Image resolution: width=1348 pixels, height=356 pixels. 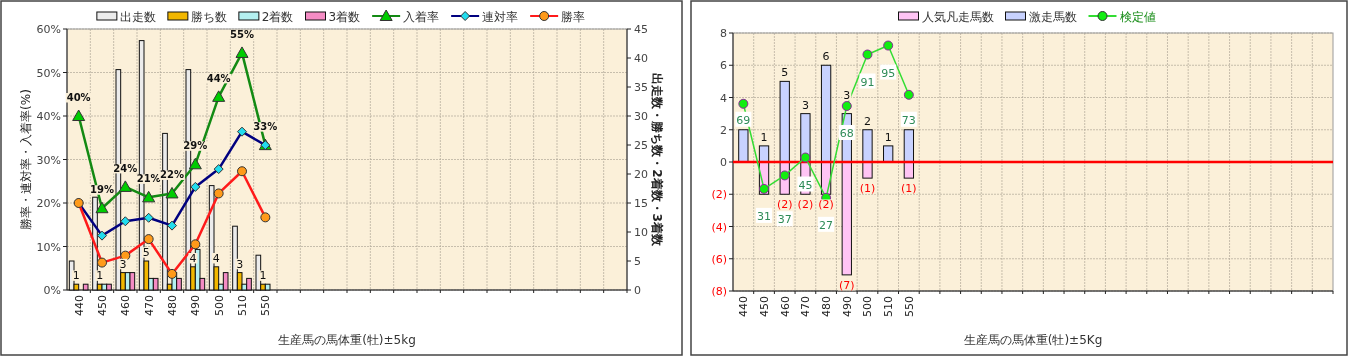 What do you see at coordinates (148, 179) in the screenshot?
I see `data-label: 21%` at bounding box center [148, 179].